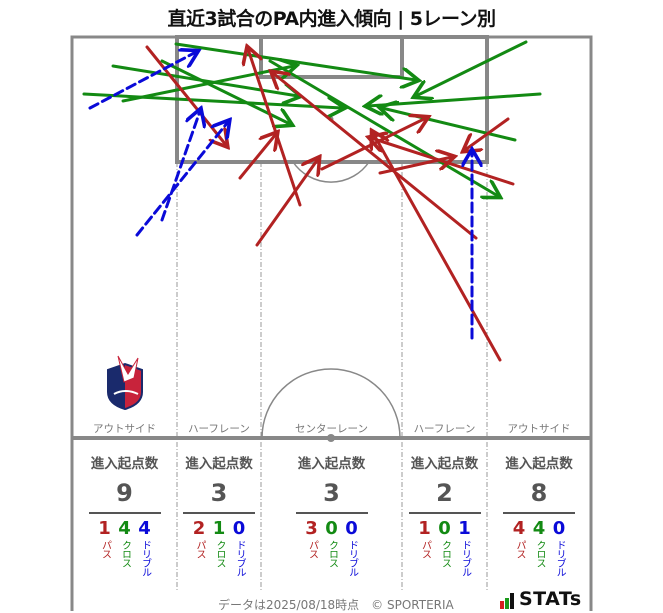 The height and width of the screenshot is (613, 663). What do you see at coordinates (550, 599) in the screenshot?
I see `brand-name: STATs` at bounding box center [550, 599].